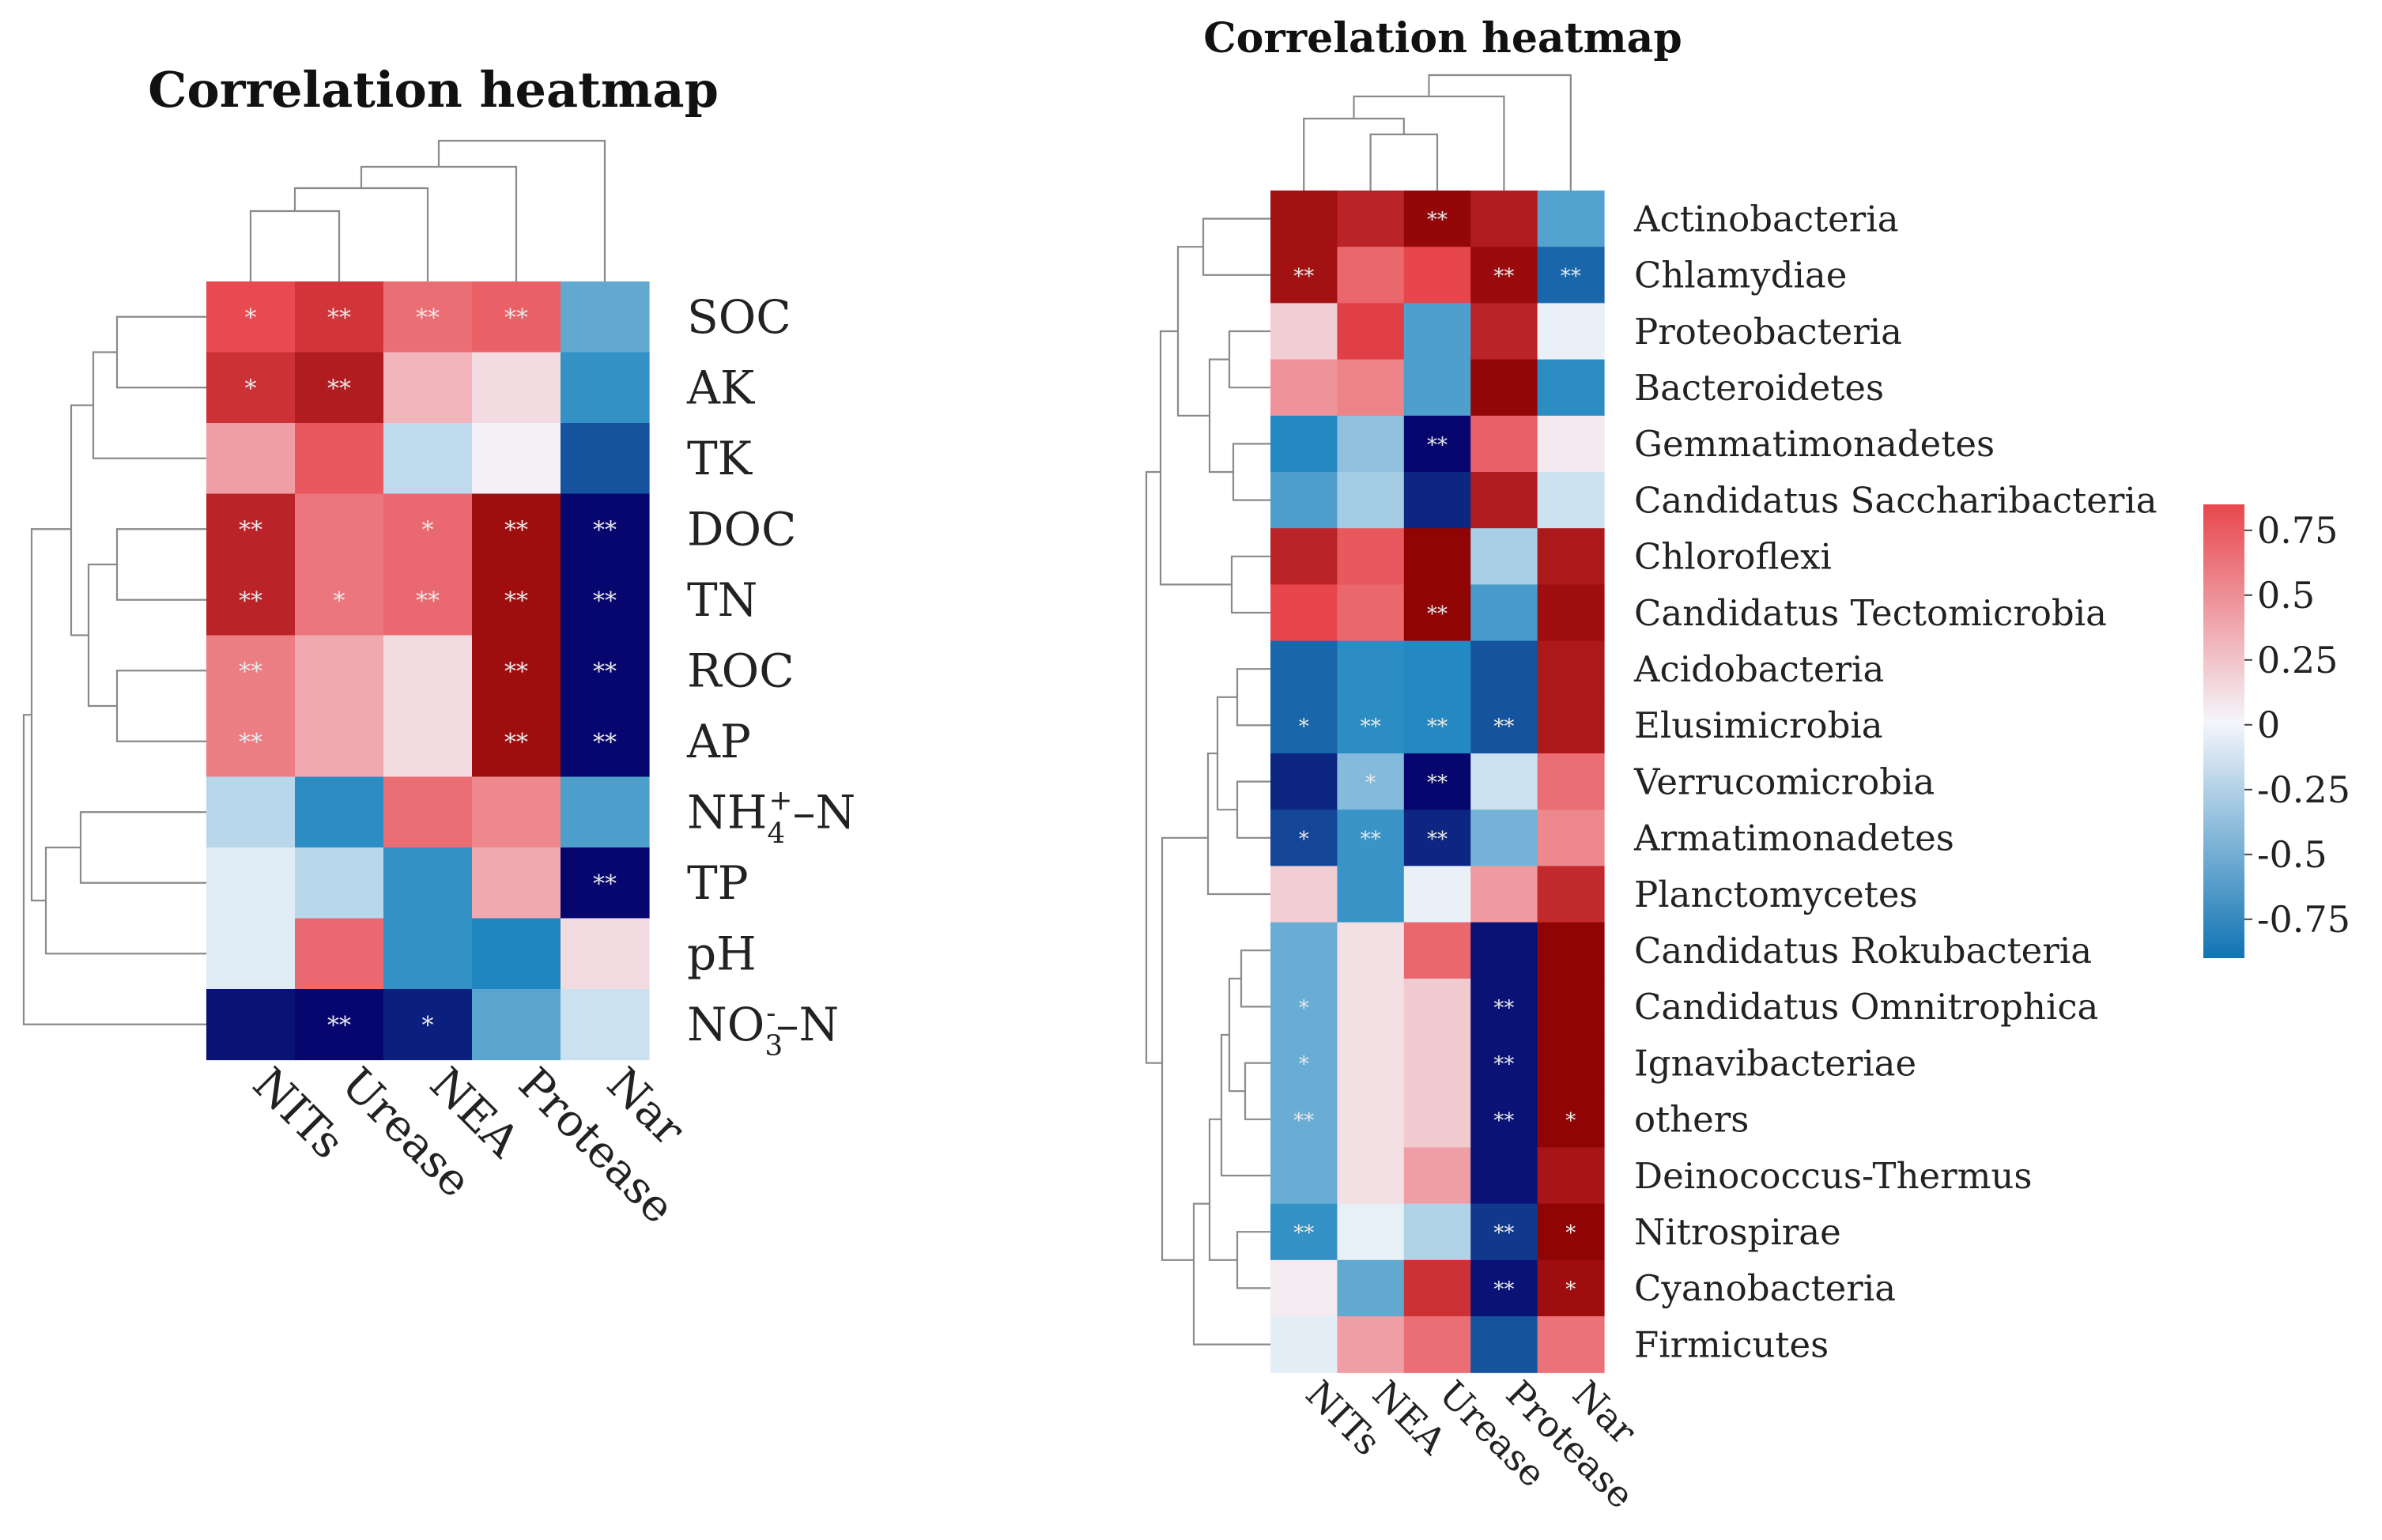  I want to click on heatmap-cell-nitrospirae-nits, so click(1304, 1232).